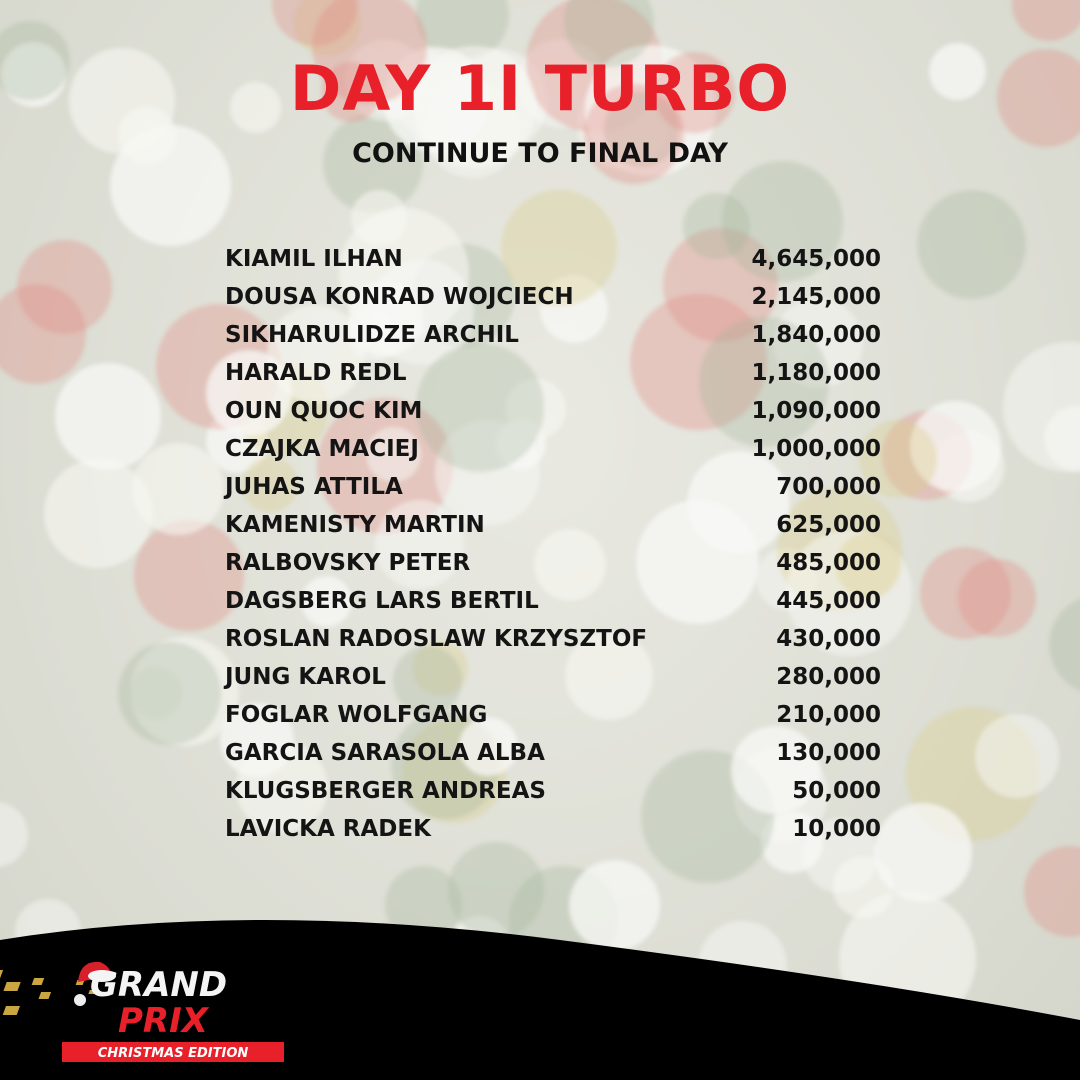 This screenshot has width=1080, height=1080. Describe the element at coordinates (828, 601) in the screenshot. I see `chip-count: 445,000` at that location.